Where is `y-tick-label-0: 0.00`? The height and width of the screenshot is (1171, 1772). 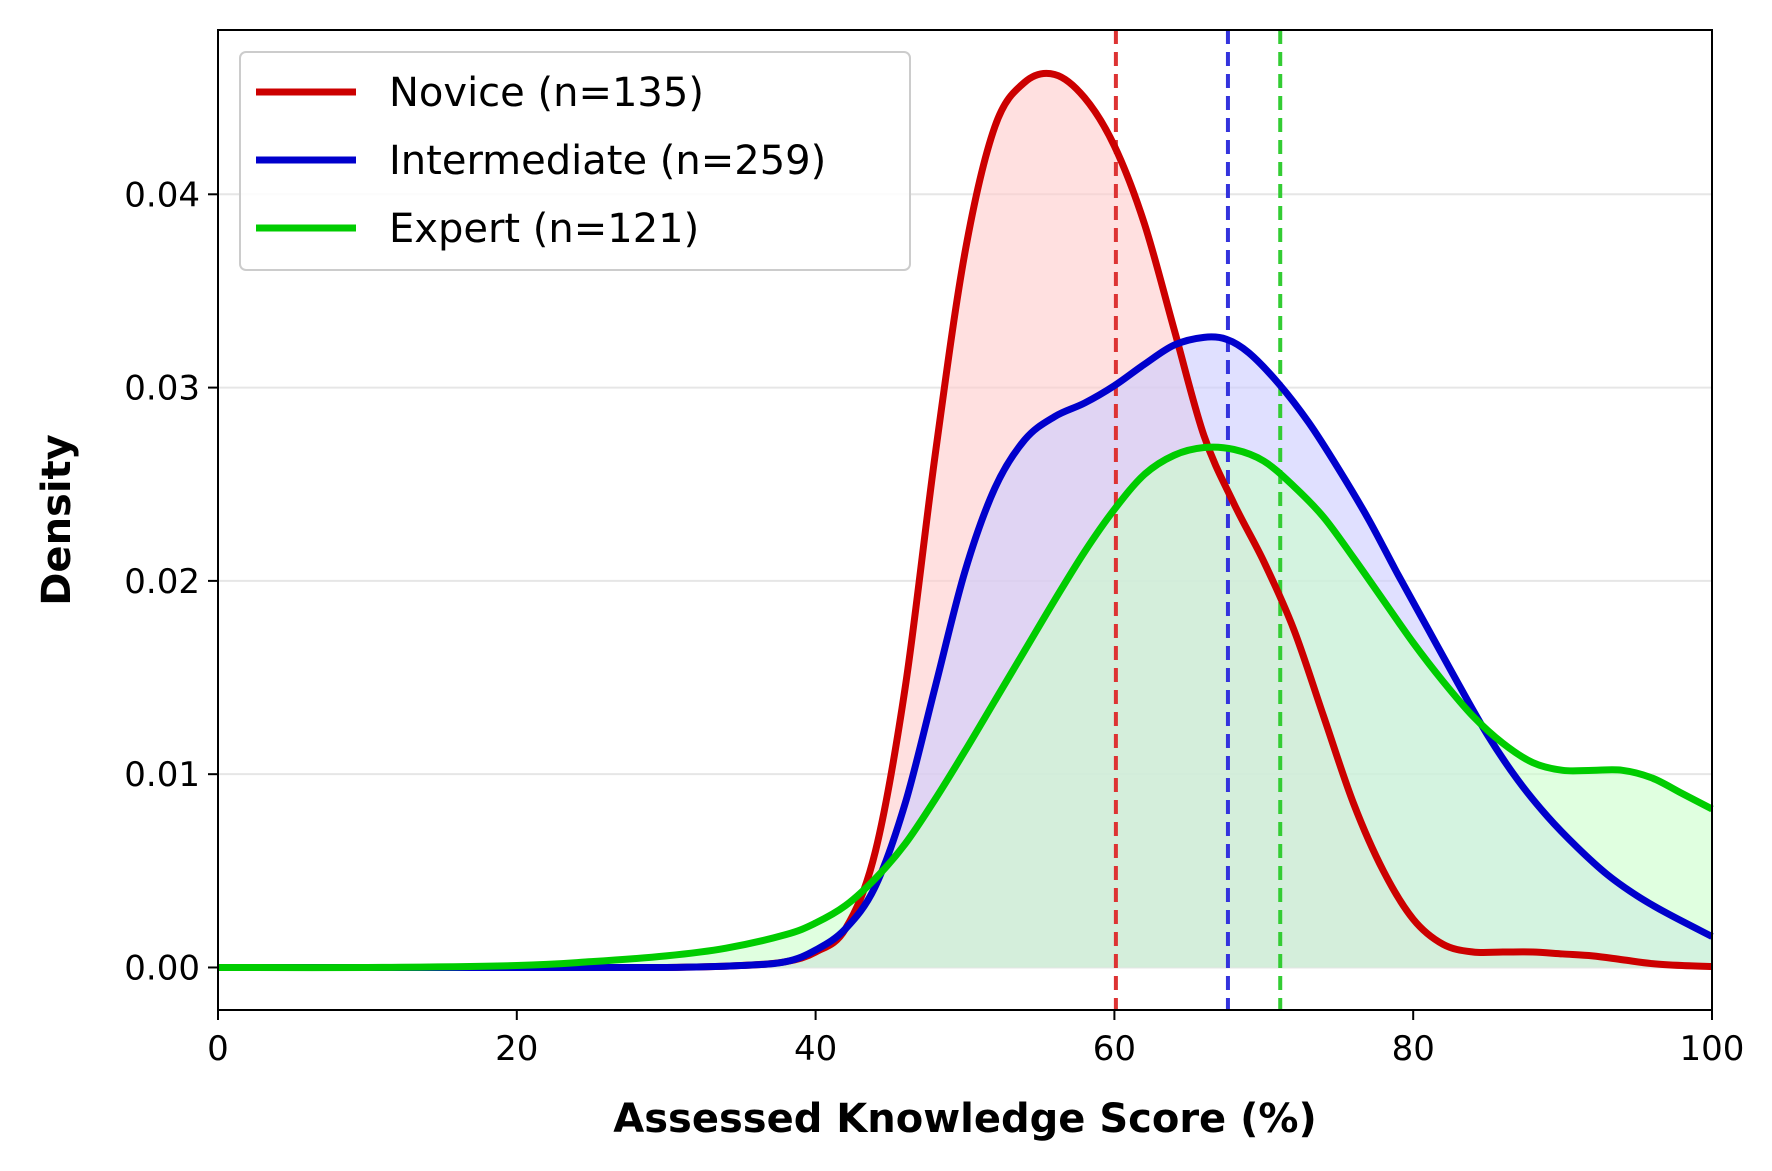 y-tick-label-0: 0.00 is located at coordinates (162, 968).